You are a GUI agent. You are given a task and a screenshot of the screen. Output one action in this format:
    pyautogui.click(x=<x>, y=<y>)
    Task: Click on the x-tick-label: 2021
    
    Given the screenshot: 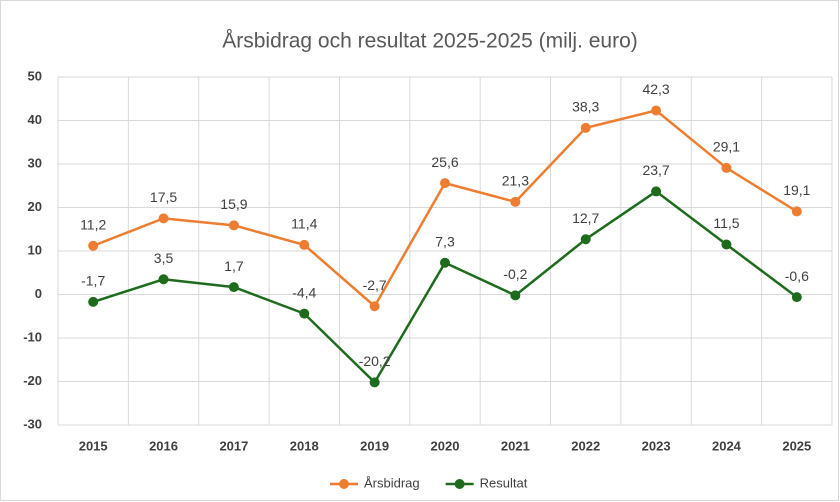 What is the action you would take?
    pyautogui.click(x=515, y=445)
    